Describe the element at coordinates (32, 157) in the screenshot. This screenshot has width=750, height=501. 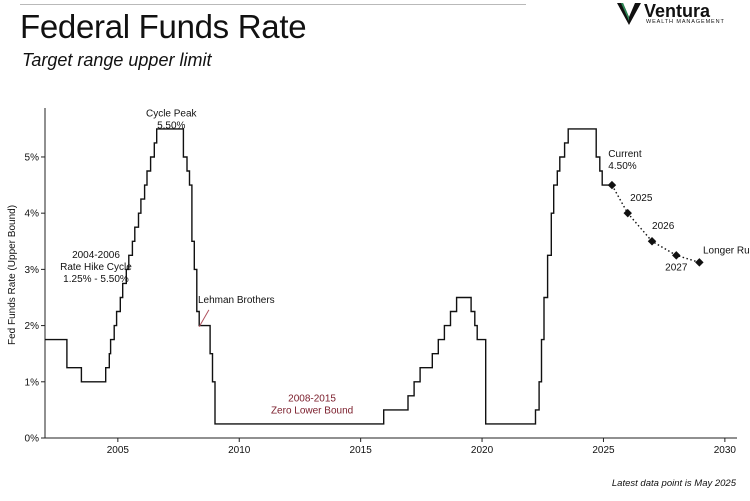
I see `y-tick-label: 5%` at that location.